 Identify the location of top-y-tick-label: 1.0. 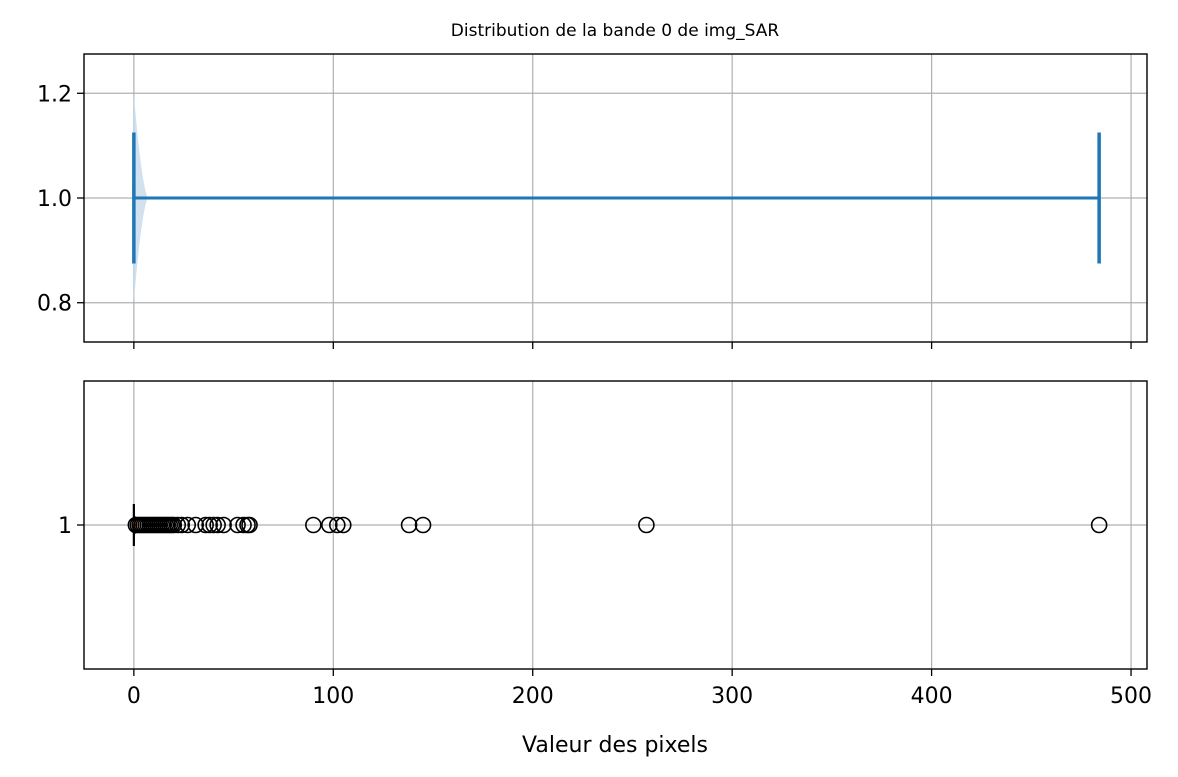
(54, 199).